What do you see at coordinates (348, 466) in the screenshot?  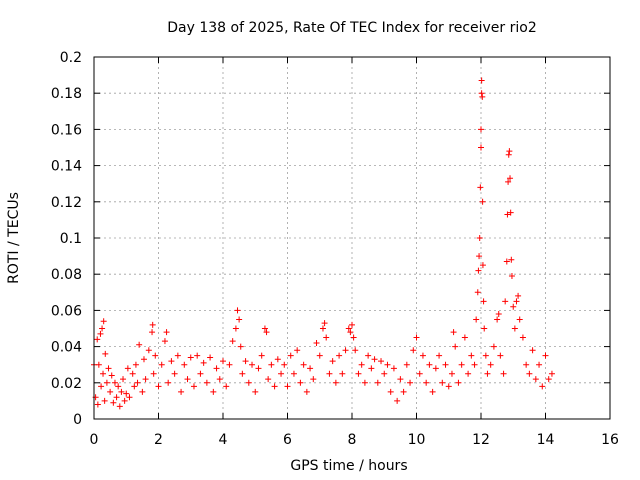 I see `x-axis-label: GPS time / hours` at bounding box center [348, 466].